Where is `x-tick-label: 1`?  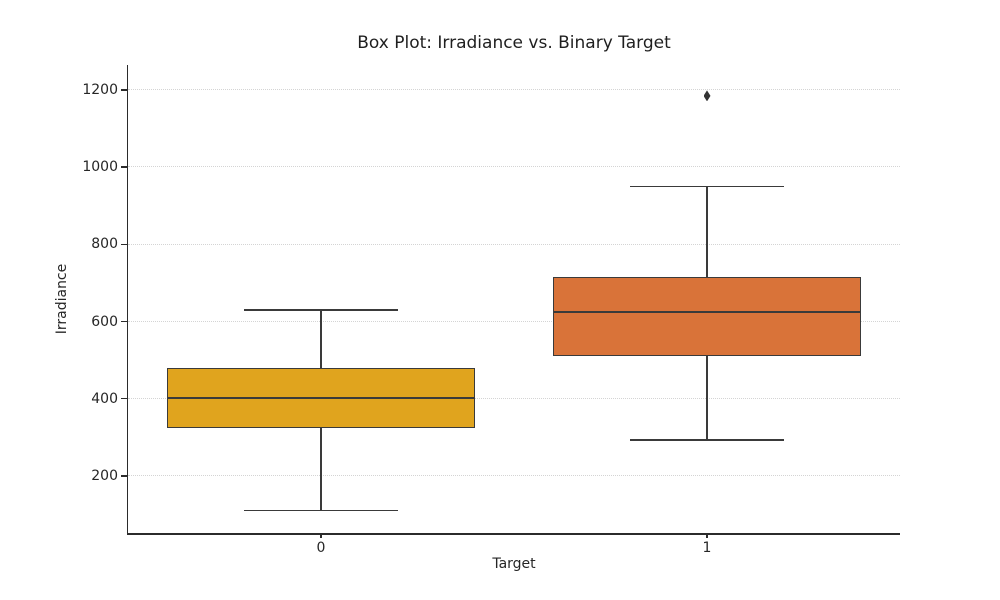
x-tick-label: 1 is located at coordinates (707, 548).